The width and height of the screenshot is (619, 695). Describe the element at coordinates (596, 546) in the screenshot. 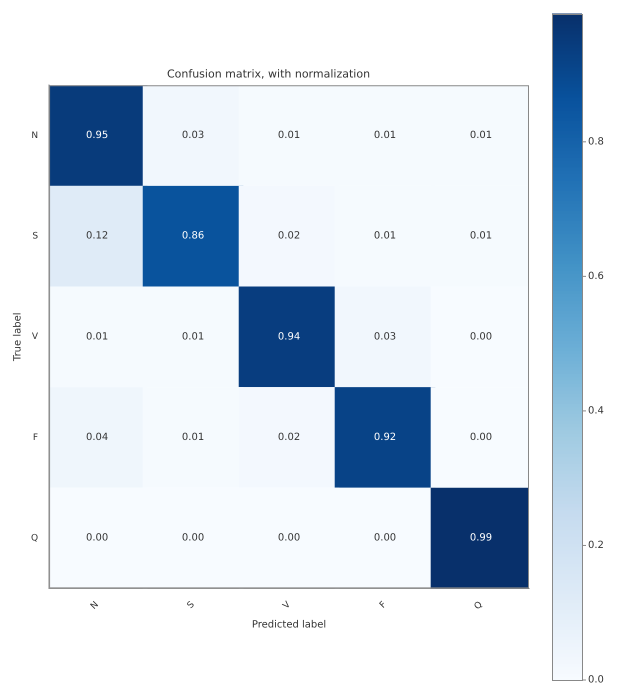

I see `color-bar-label: 0.2` at that location.